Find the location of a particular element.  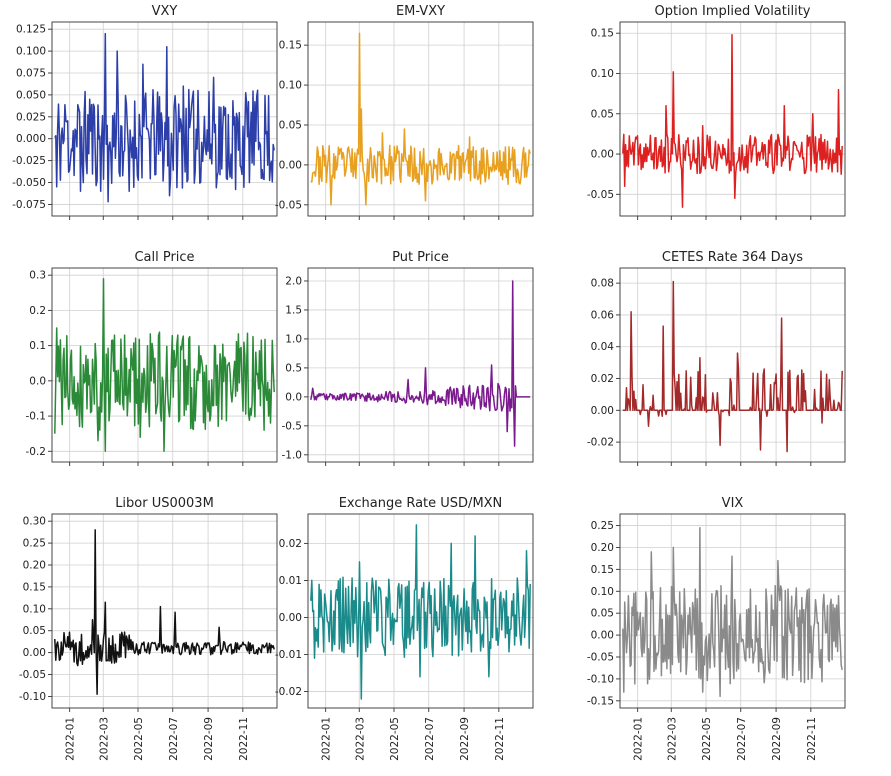

y-tick-label: 0.025 is located at coordinates (31, 117).